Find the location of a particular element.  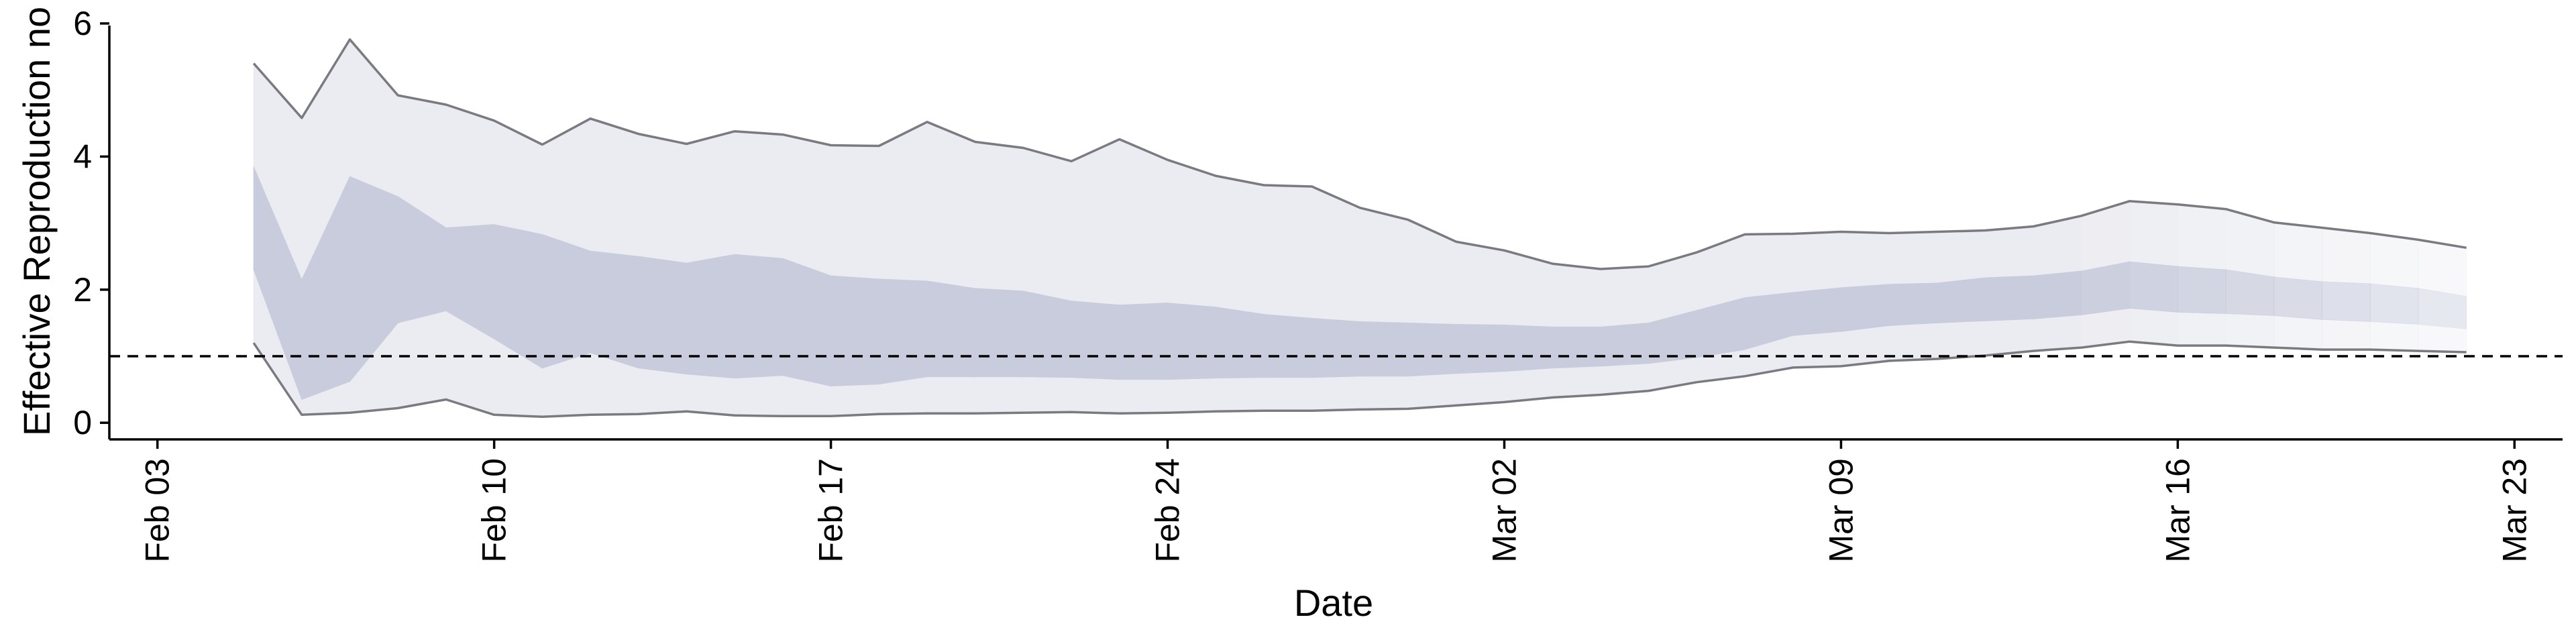

outer-band-lower-line is located at coordinates (1359, 379).